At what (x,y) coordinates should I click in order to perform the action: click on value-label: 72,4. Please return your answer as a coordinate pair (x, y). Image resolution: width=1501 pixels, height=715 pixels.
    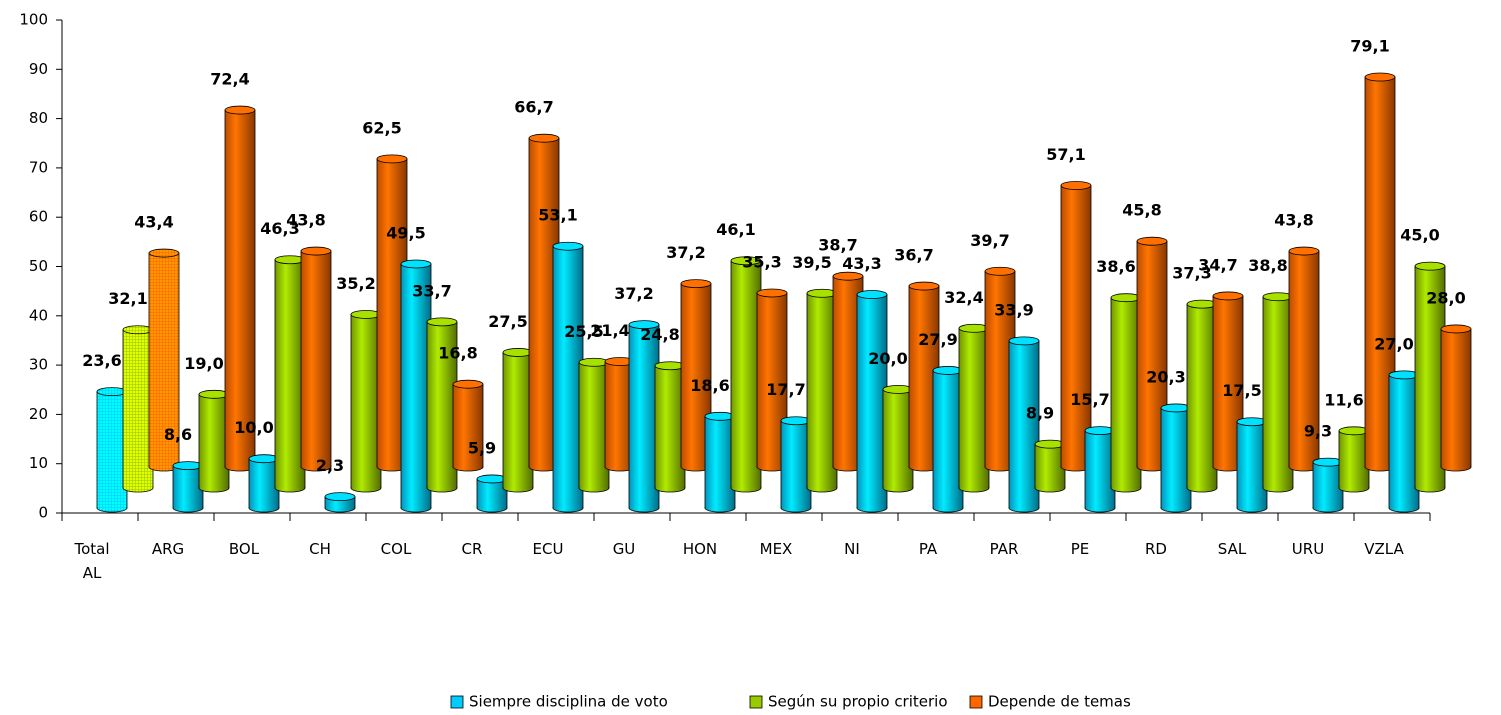
    Looking at the image, I should click on (229, 79).